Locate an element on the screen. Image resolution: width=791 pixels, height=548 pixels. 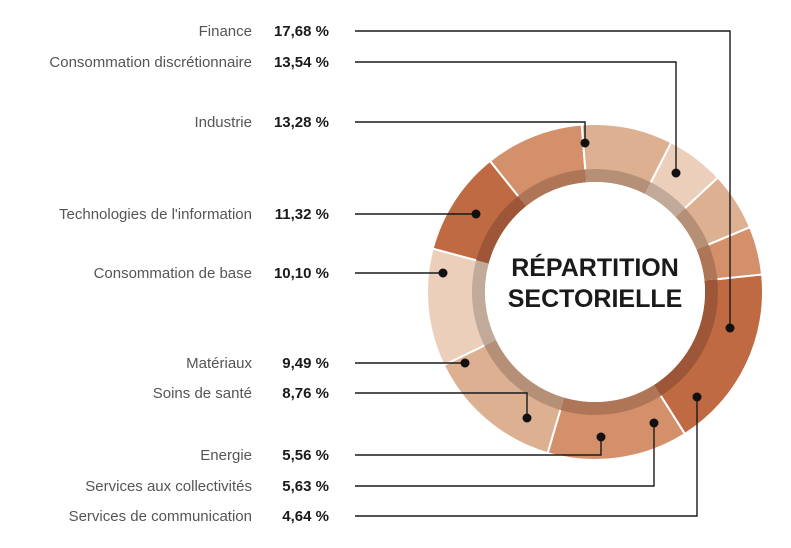
label-name-industrie: Industrie is located at coordinates (223, 122).